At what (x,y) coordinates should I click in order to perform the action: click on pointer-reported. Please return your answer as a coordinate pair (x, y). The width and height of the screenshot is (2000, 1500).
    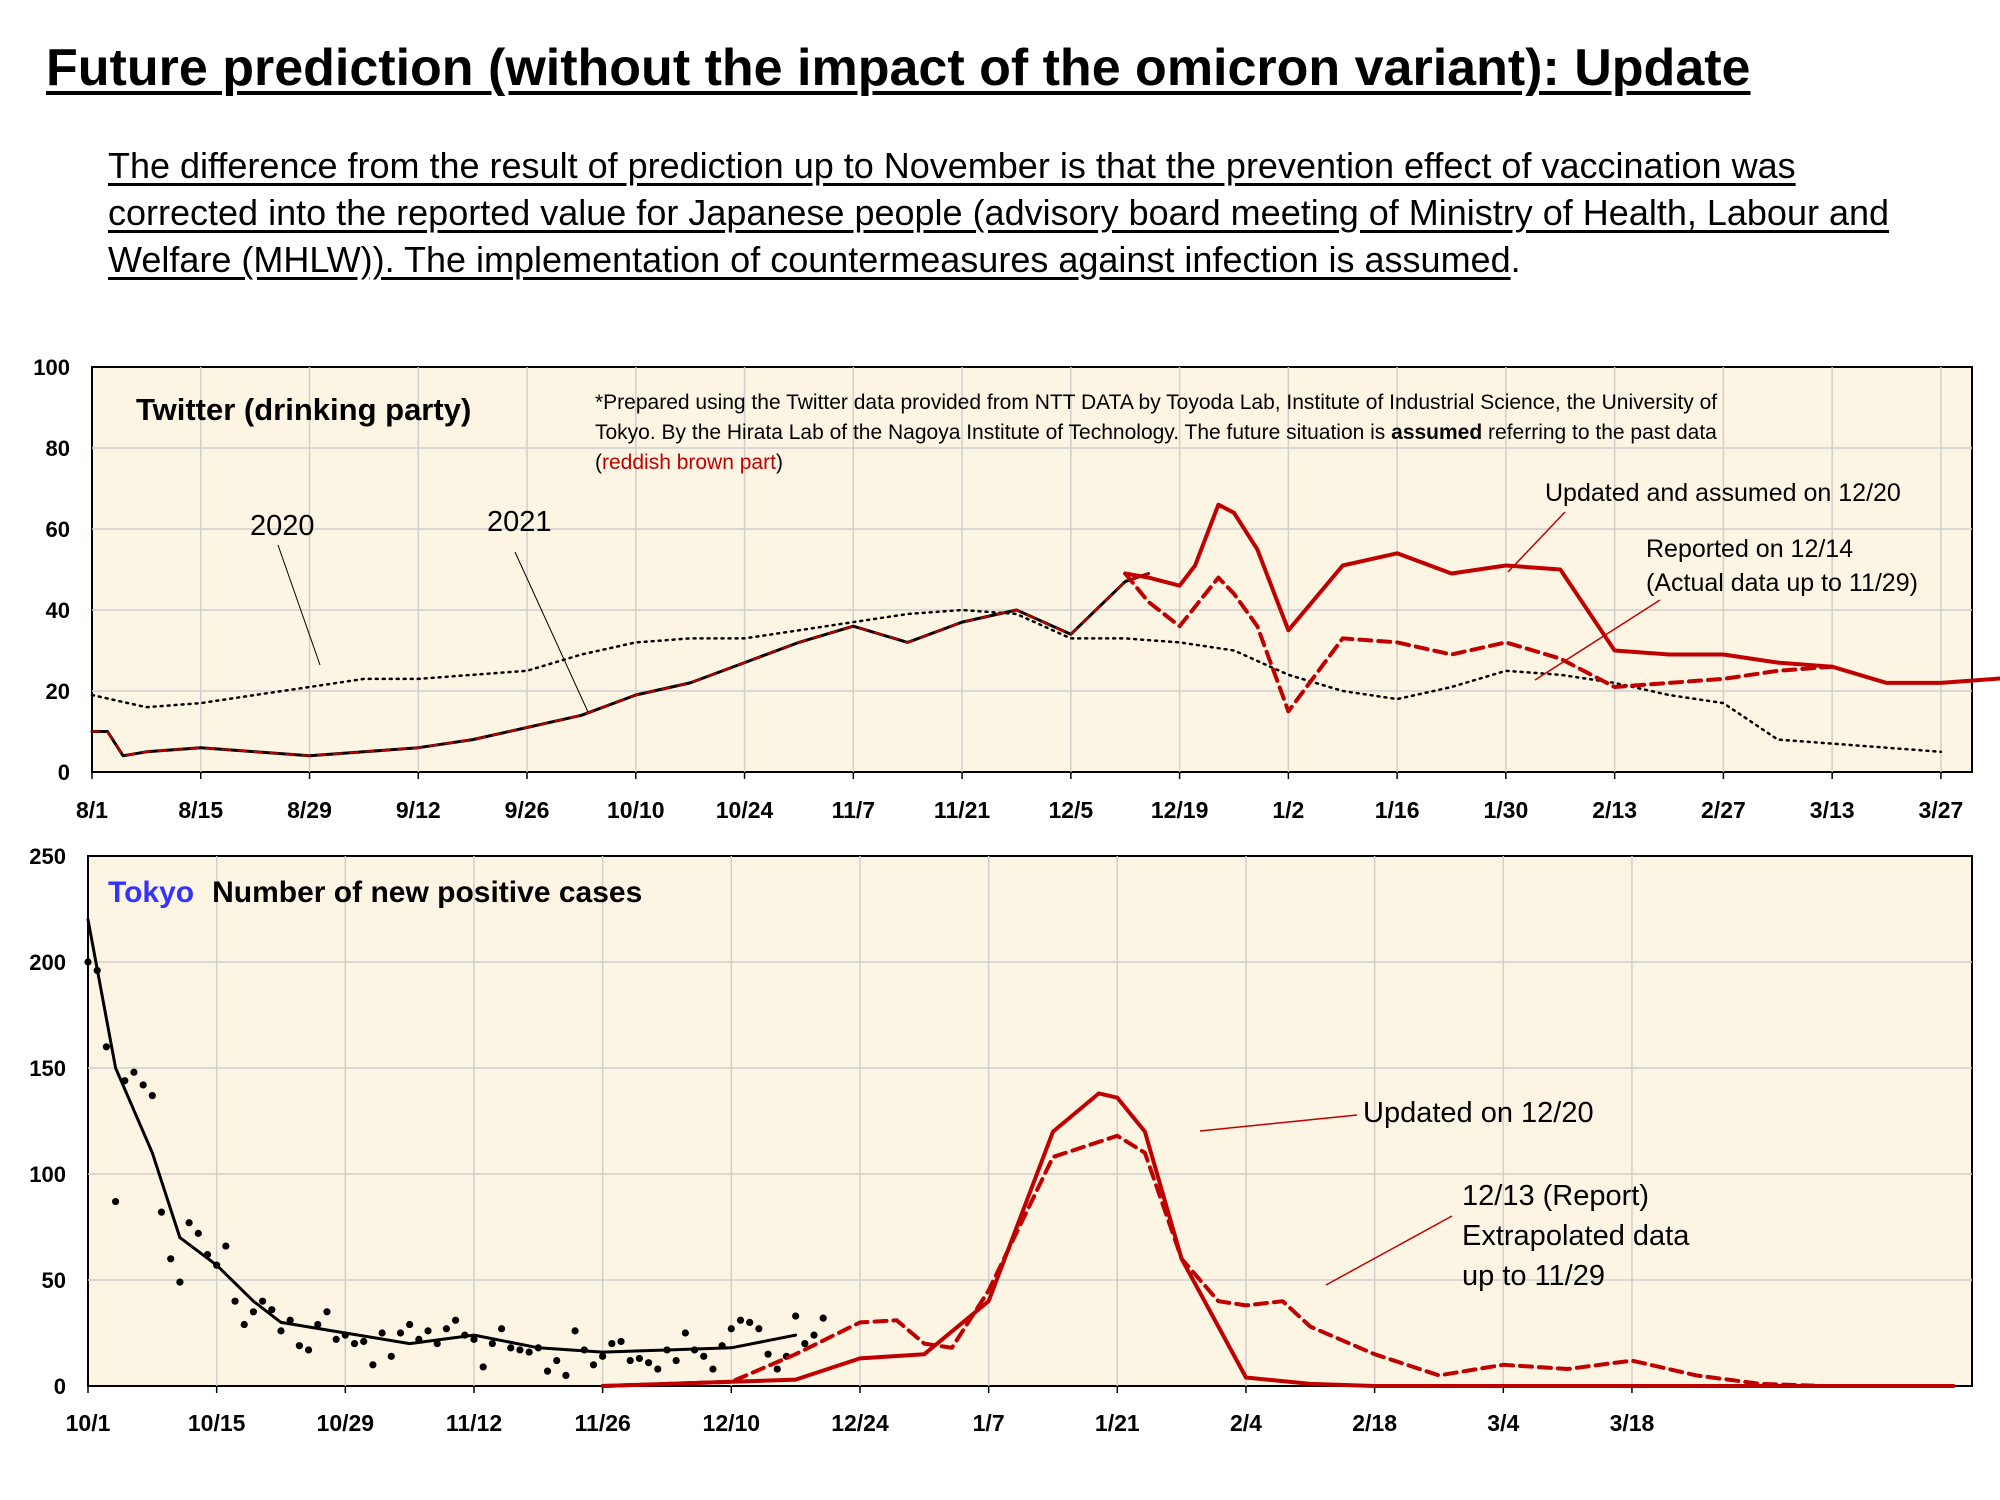
    Looking at the image, I should click on (1597, 640).